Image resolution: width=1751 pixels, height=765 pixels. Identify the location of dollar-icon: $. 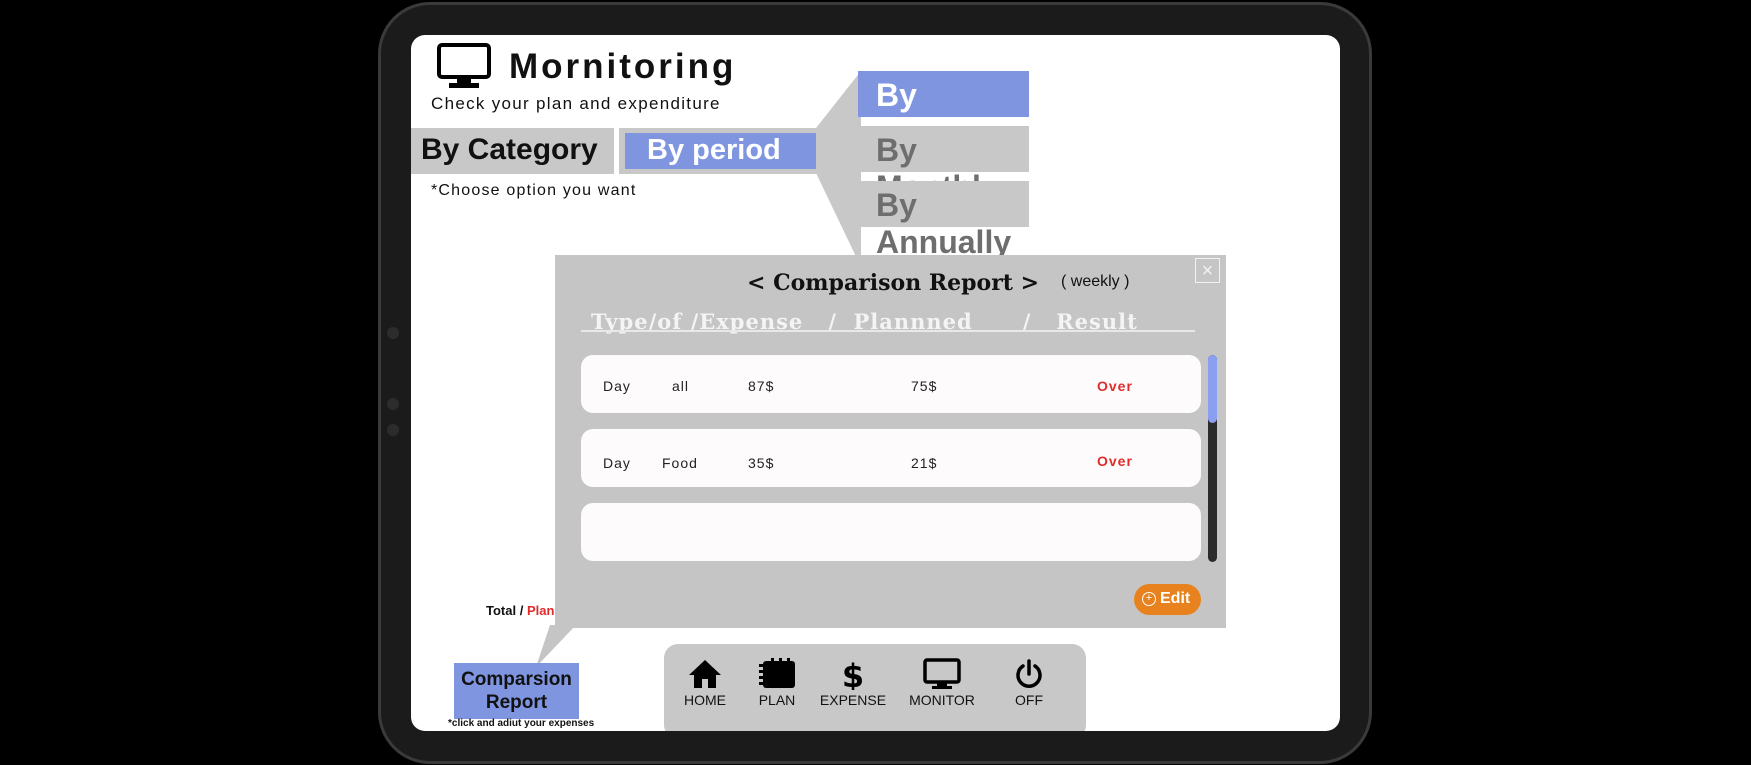
(853, 674).